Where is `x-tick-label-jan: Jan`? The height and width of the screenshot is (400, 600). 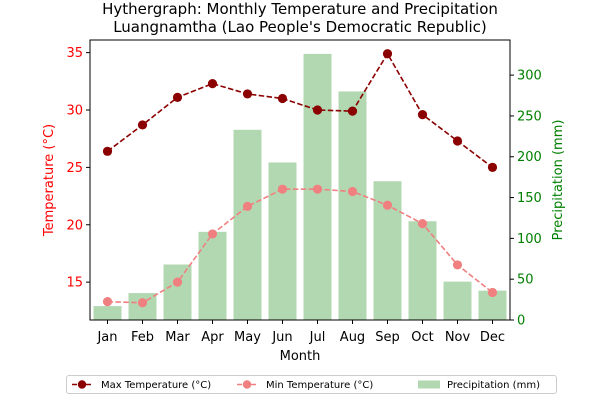
x-tick-label-jan: Jan is located at coordinates (106, 337).